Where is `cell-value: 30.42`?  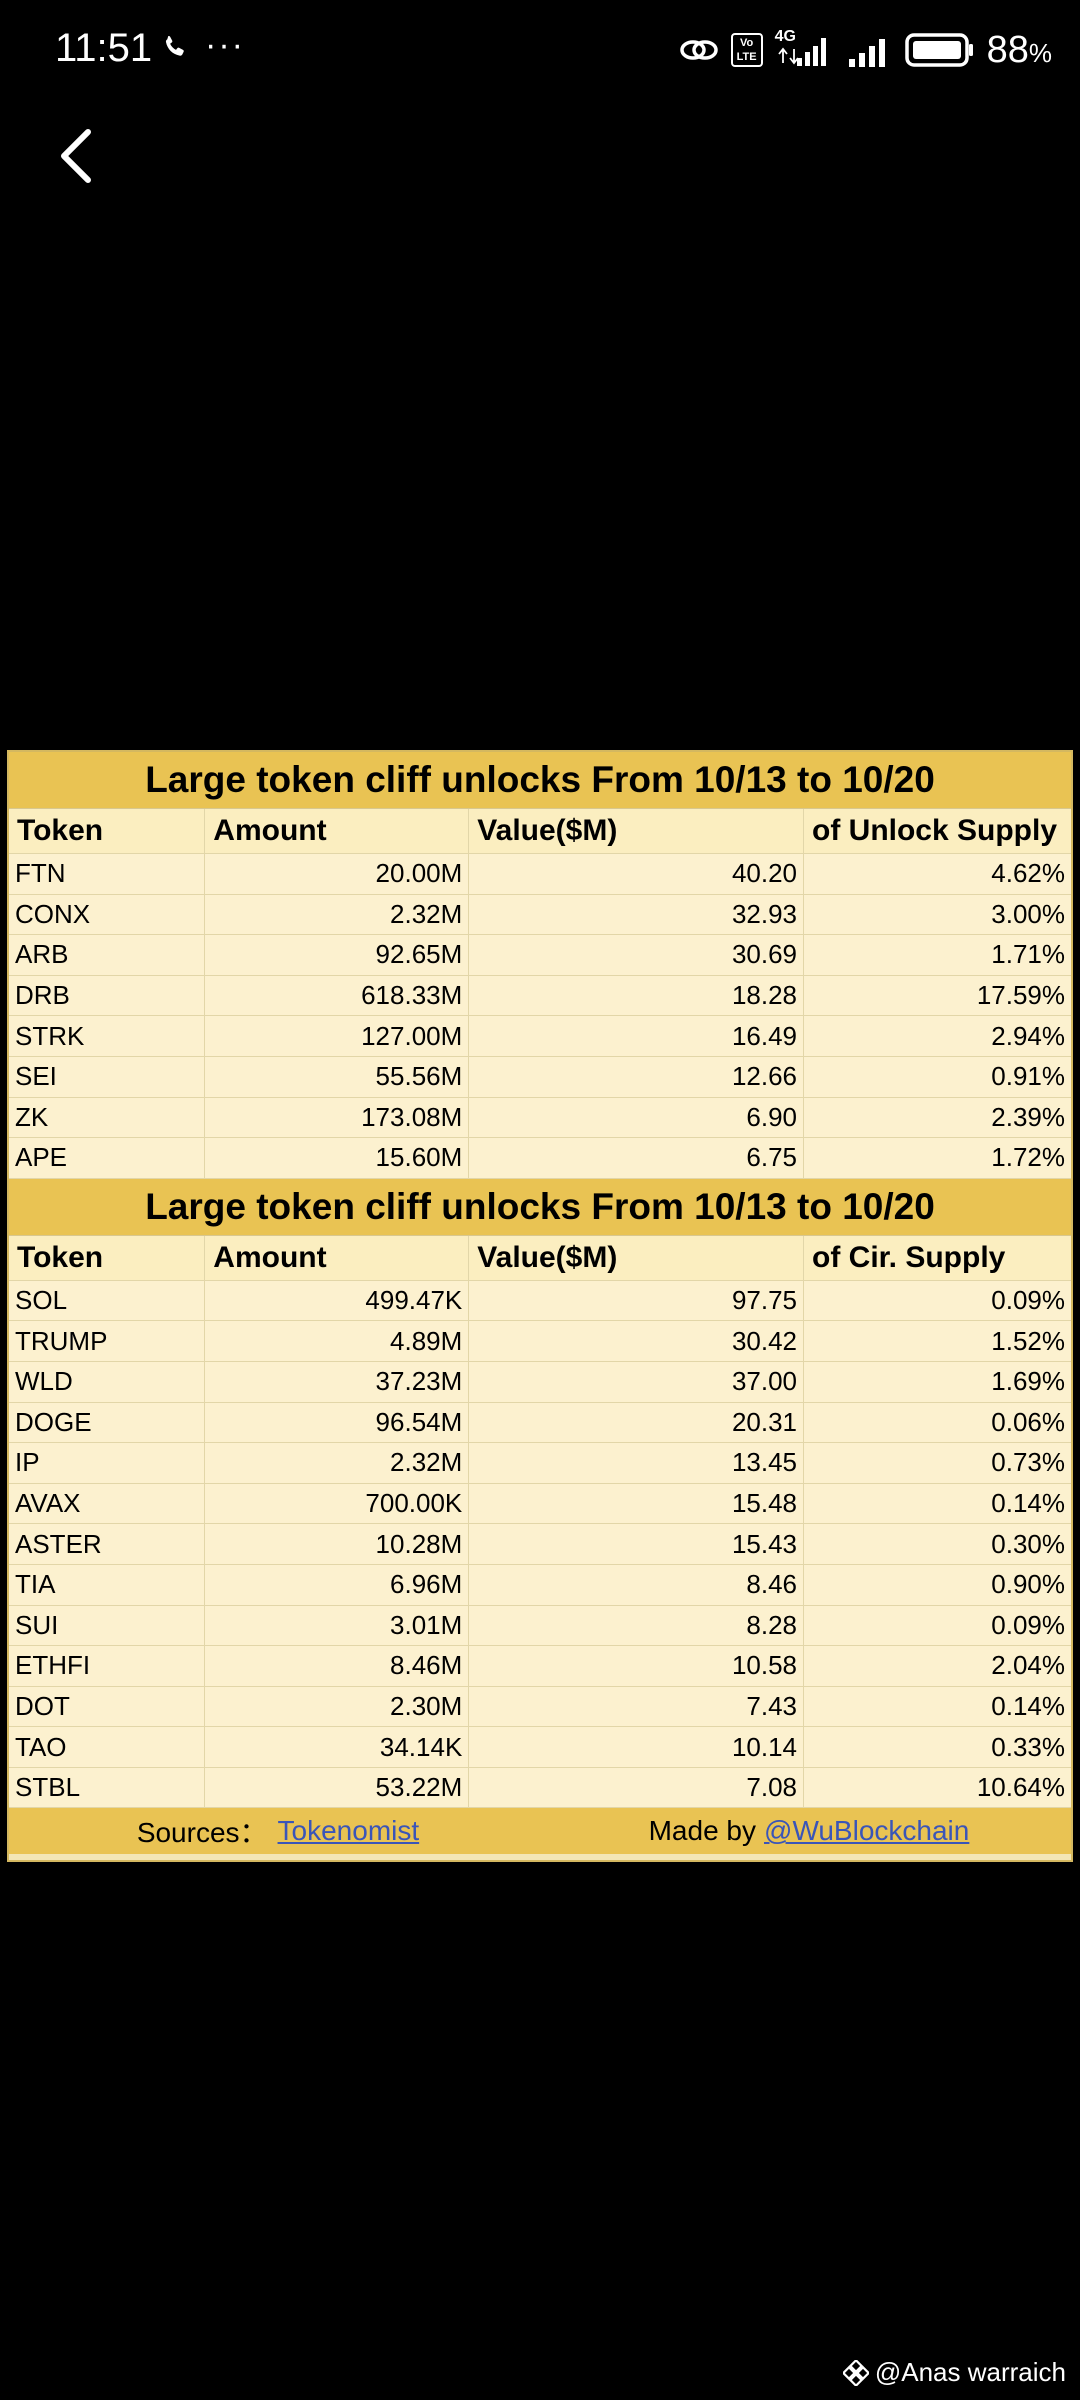
cell-value: 30.42 is located at coordinates (637, 1341).